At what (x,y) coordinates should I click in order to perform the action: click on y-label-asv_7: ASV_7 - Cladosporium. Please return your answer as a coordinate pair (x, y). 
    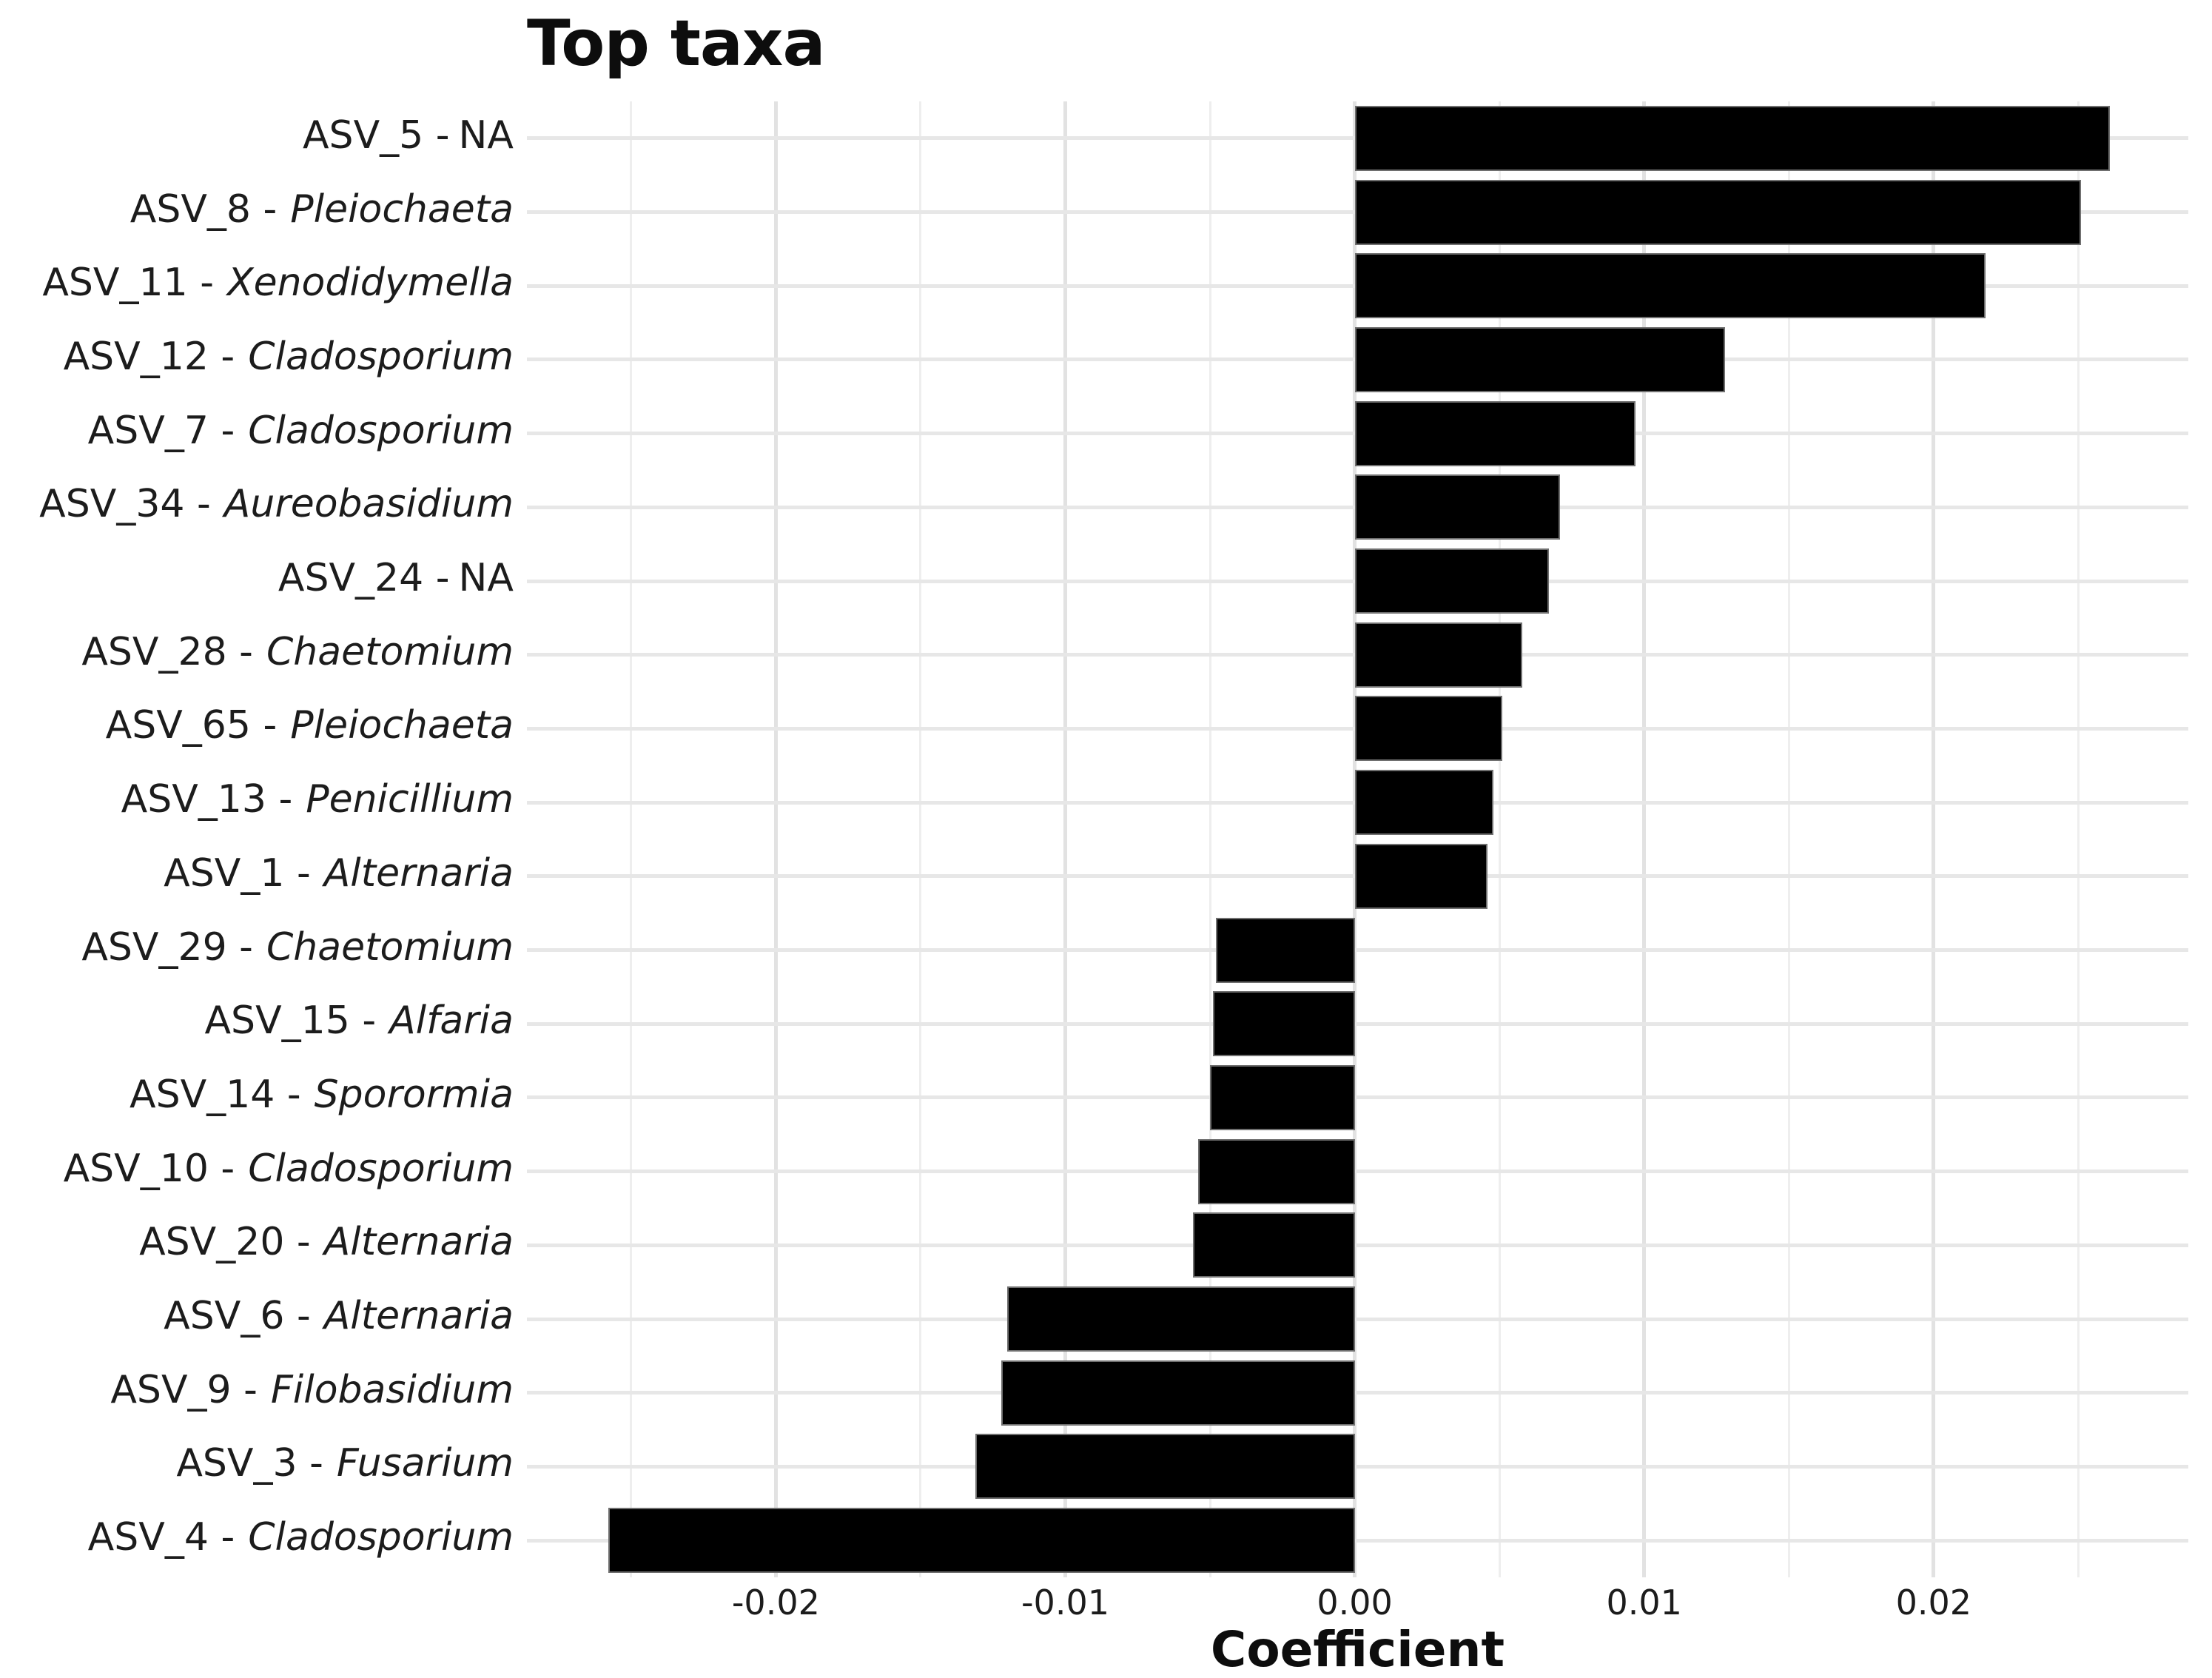
    Looking at the image, I should click on (257, 431).